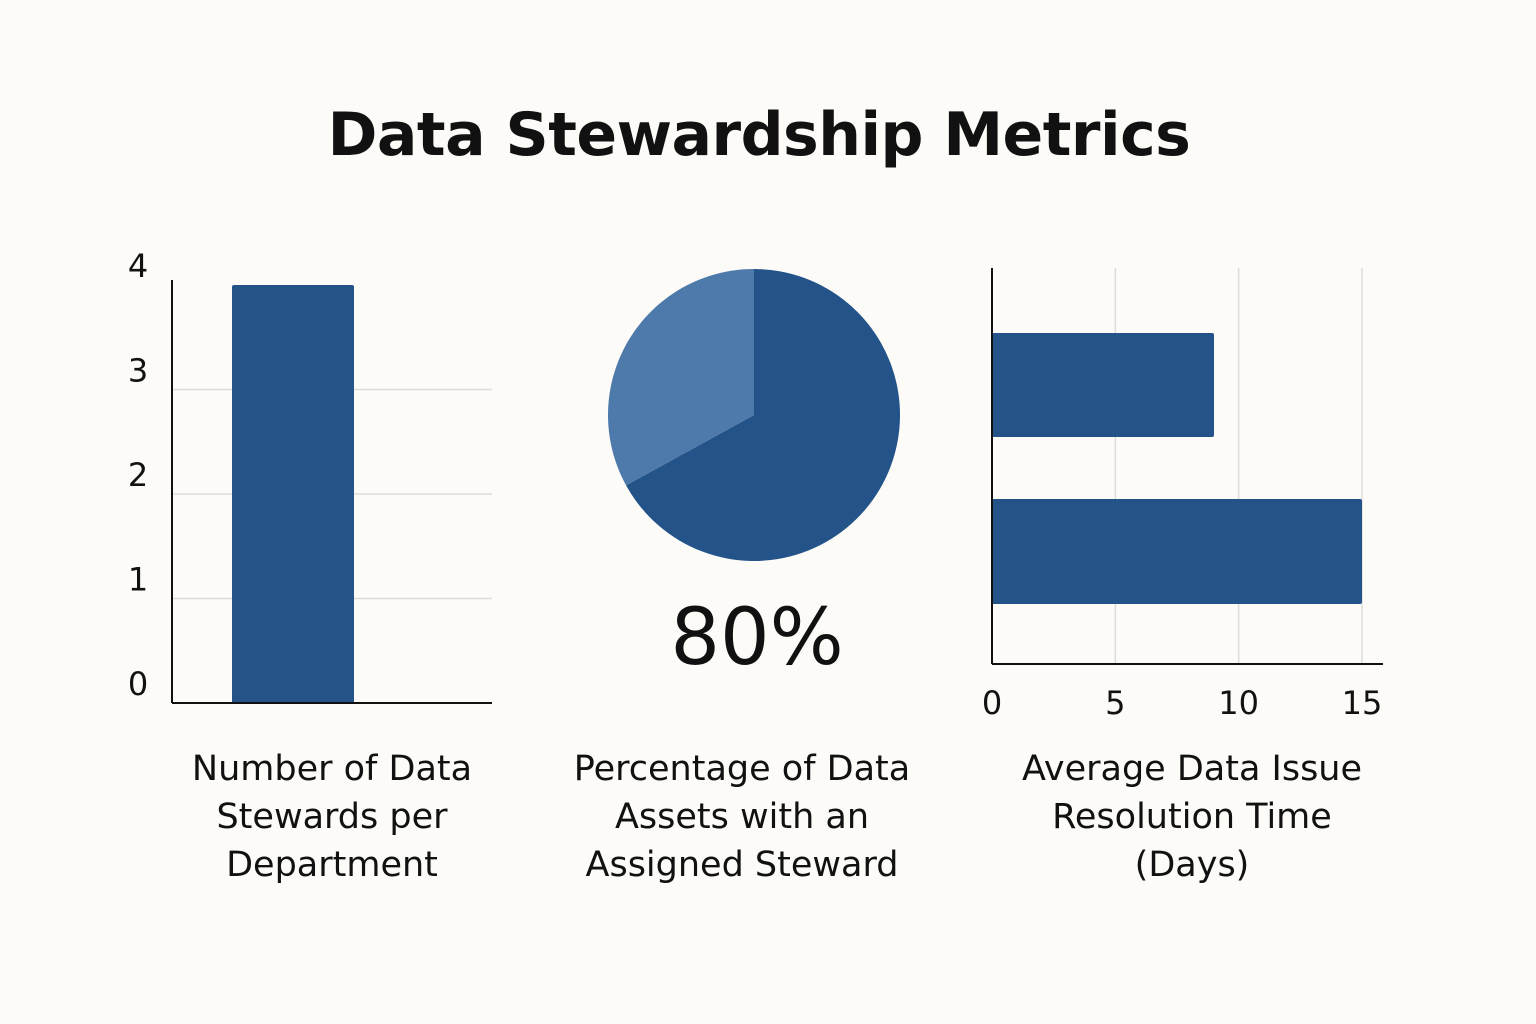 This screenshot has height=1024, width=1536. What do you see at coordinates (138, 580) in the screenshot?
I see `y-tick-label: 1` at bounding box center [138, 580].